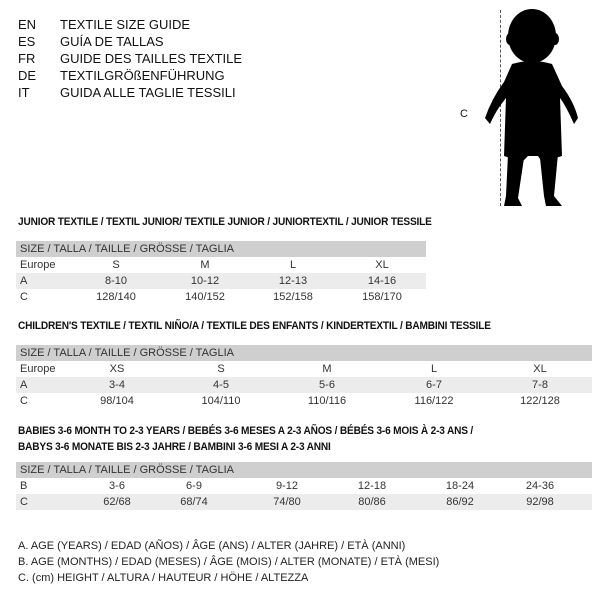 The height and width of the screenshot is (600, 600). I want to click on child-silhouette-icon, so click(531, 107).